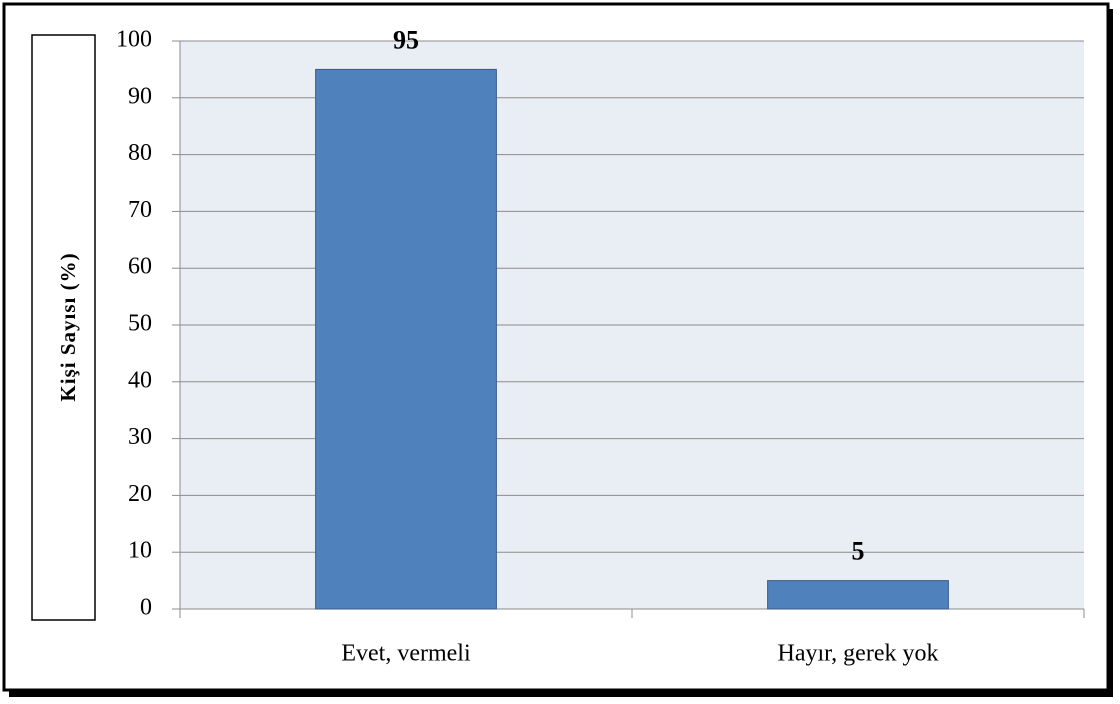 The height and width of the screenshot is (704, 1120). I want to click on y-tick-label: 70, so click(140, 210).